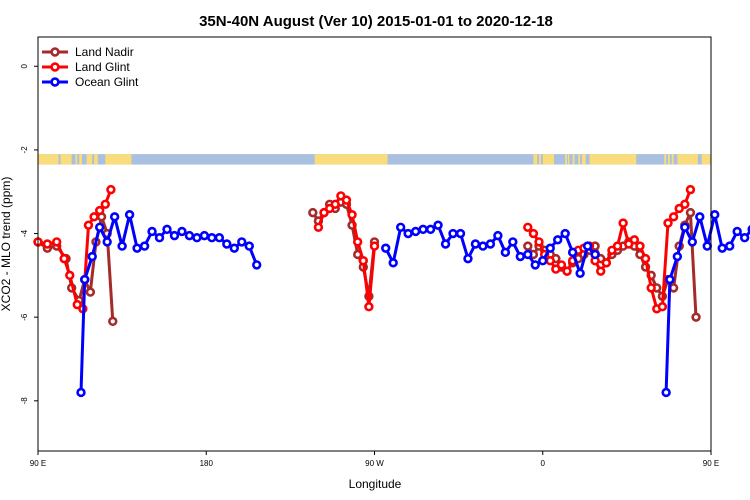 The image size is (750, 500). Describe the element at coordinates (207, 463) in the screenshot. I see `x-tick-label-1: 180` at that location.